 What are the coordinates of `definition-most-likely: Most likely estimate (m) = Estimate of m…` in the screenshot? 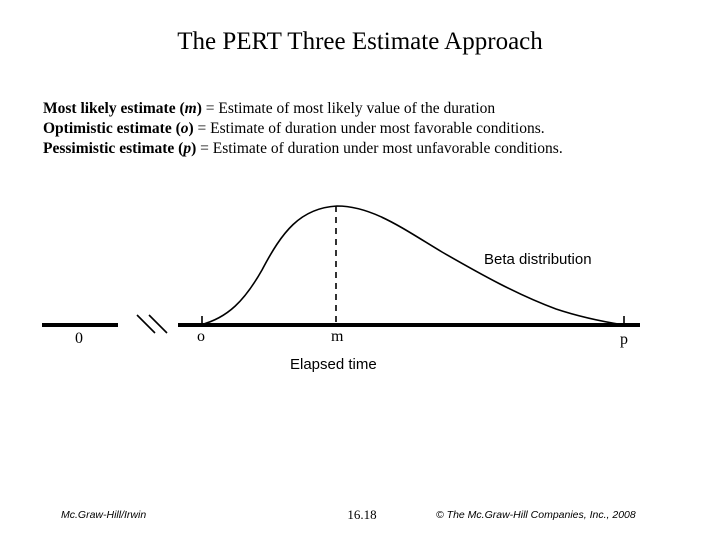 It's located at (269, 108).